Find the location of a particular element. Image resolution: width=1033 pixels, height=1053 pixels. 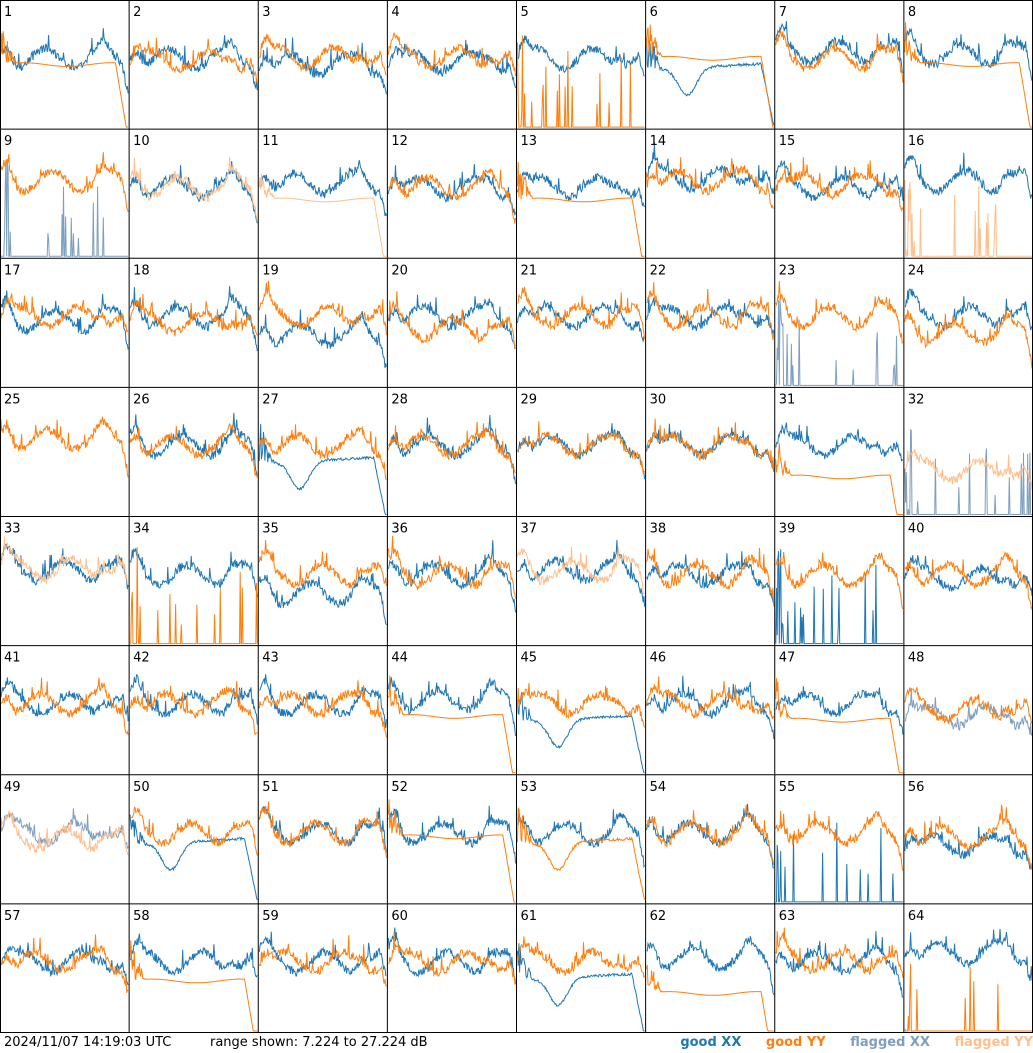

panel-58: 58 is located at coordinates (193, 970).